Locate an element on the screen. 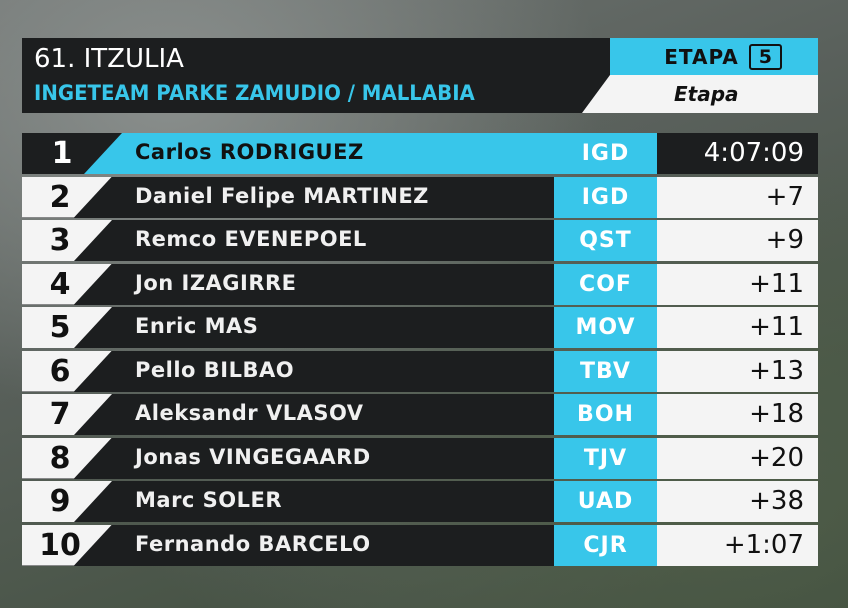  rider-time: +7 is located at coordinates (737, 197).